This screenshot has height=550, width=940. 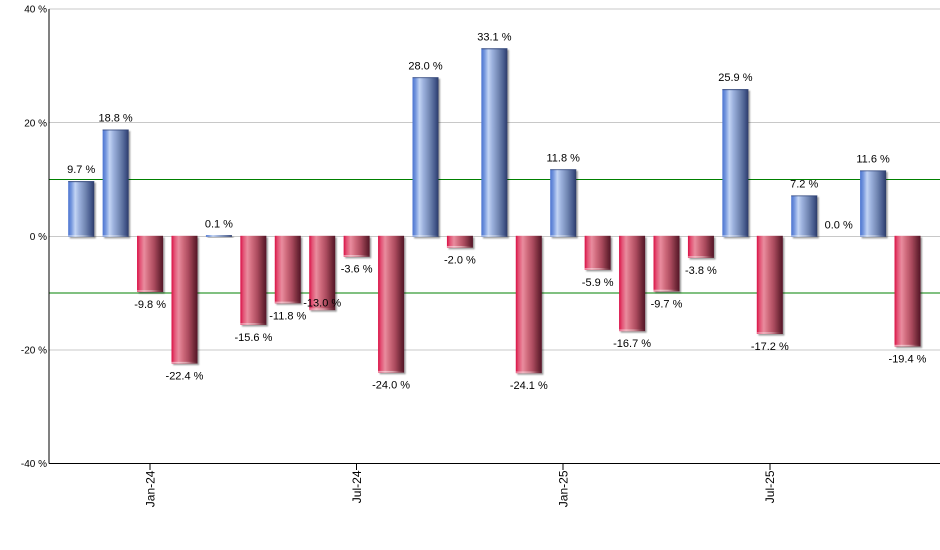 I want to click on svg-text: -9.7 %, so click(x=667, y=304).